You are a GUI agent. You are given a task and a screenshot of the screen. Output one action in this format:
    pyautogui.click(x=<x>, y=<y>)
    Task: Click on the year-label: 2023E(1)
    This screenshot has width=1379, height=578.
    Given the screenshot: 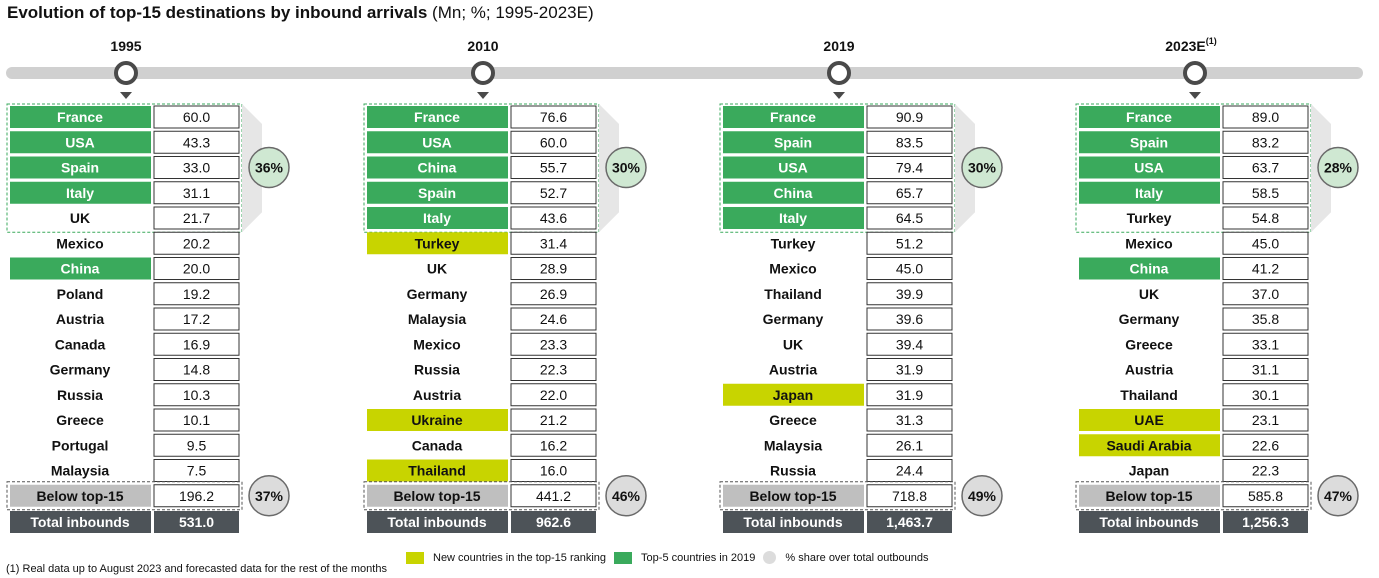 What is the action you would take?
    pyautogui.click(x=1190, y=45)
    